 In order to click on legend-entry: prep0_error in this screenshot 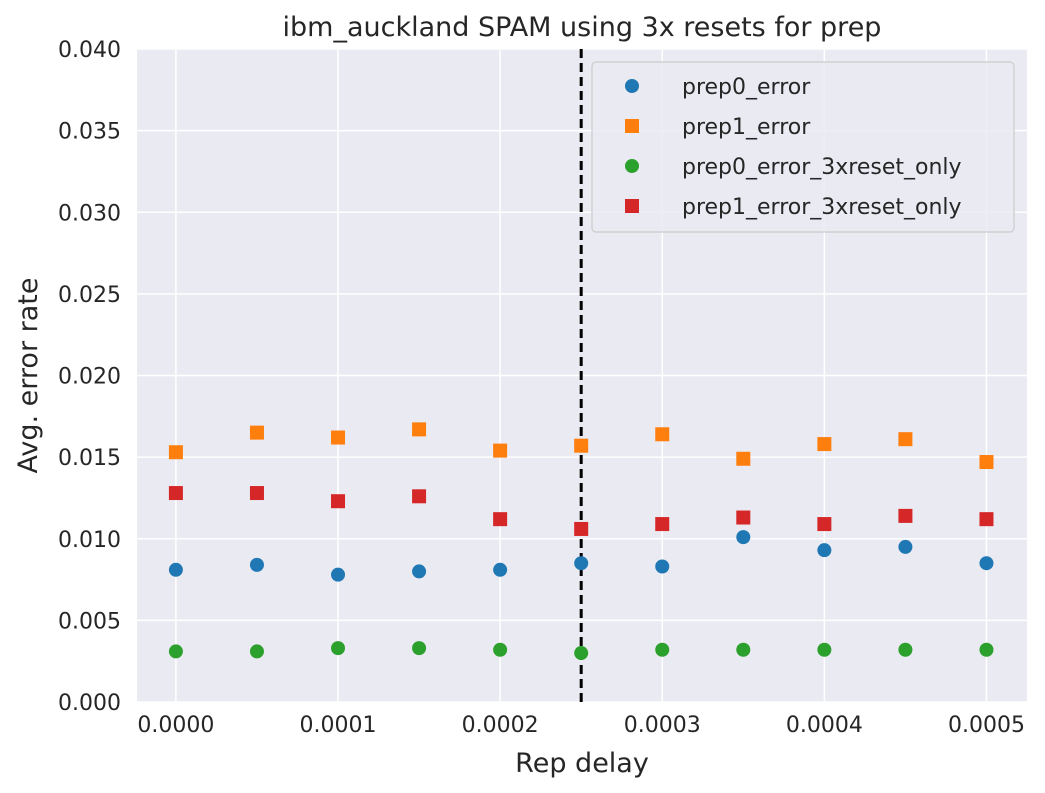, I will do `click(746, 87)`.